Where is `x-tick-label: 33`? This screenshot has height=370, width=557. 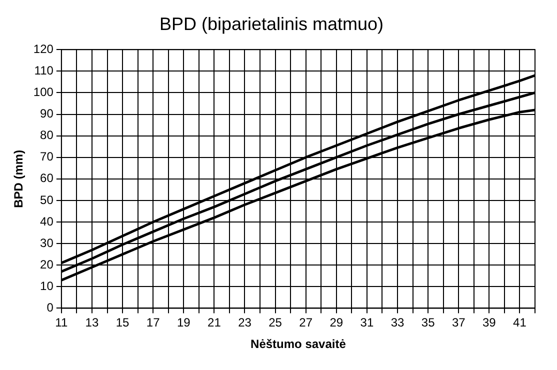 x-tick-label: 33 is located at coordinates (397, 323).